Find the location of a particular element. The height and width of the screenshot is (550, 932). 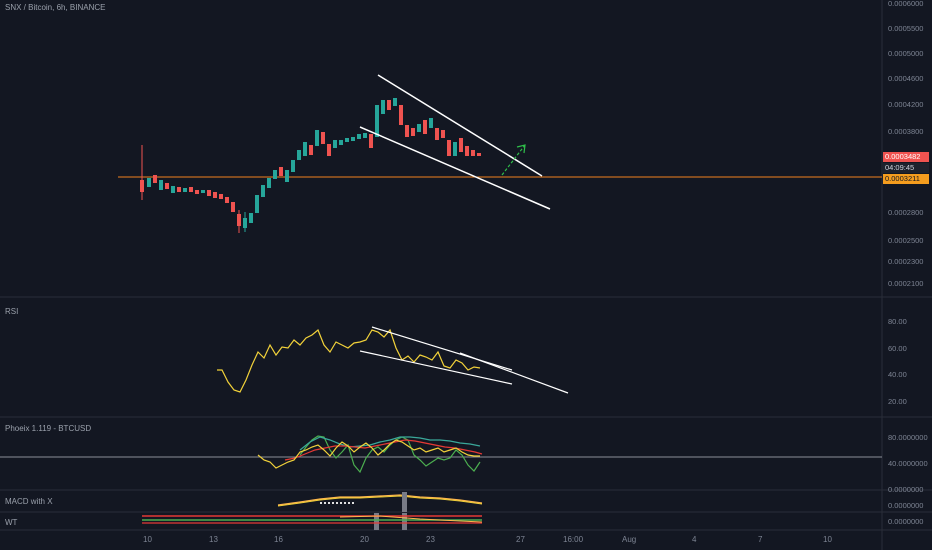

wt-title: WT is located at coordinates (11, 522).